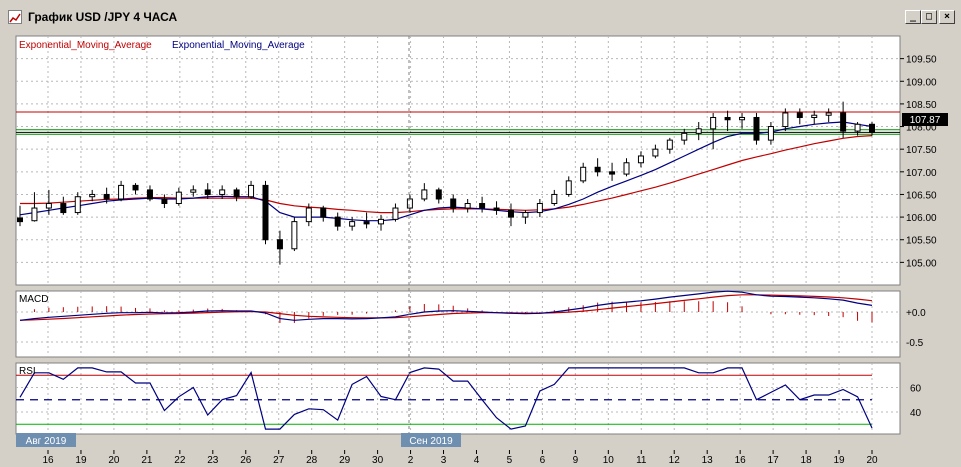 The width and height of the screenshot is (961, 467). I want to click on rsi-line, so click(446, 398).